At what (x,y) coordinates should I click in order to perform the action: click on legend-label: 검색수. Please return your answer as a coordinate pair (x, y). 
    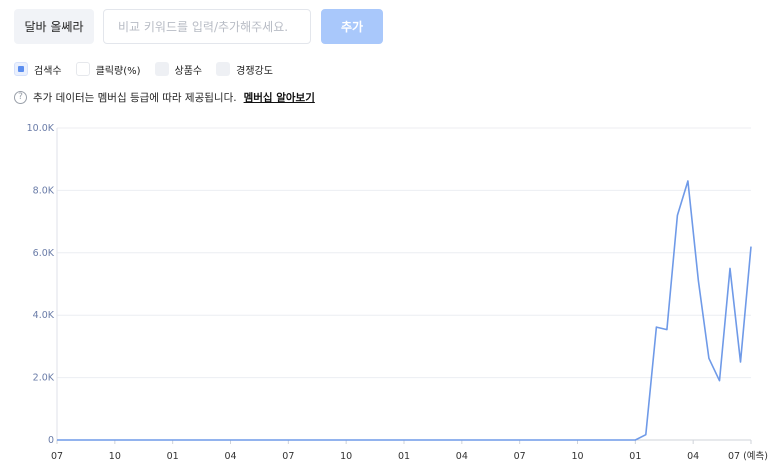
    Looking at the image, I should click on (48, 71).